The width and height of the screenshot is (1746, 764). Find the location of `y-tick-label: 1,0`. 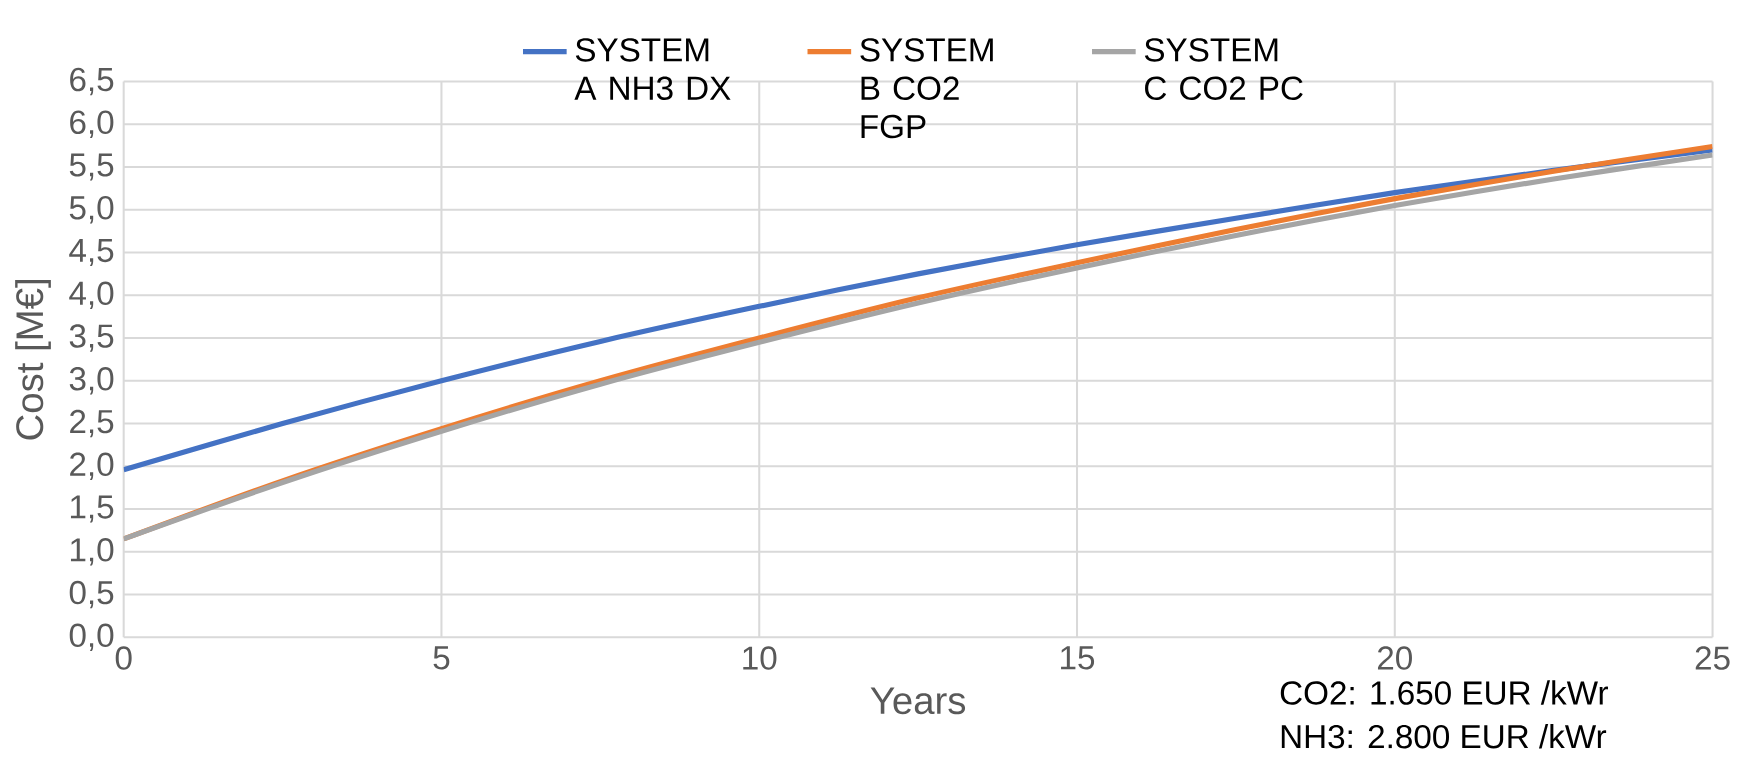

y-tick-label: 1,0 is located at coordinates (92, 552).